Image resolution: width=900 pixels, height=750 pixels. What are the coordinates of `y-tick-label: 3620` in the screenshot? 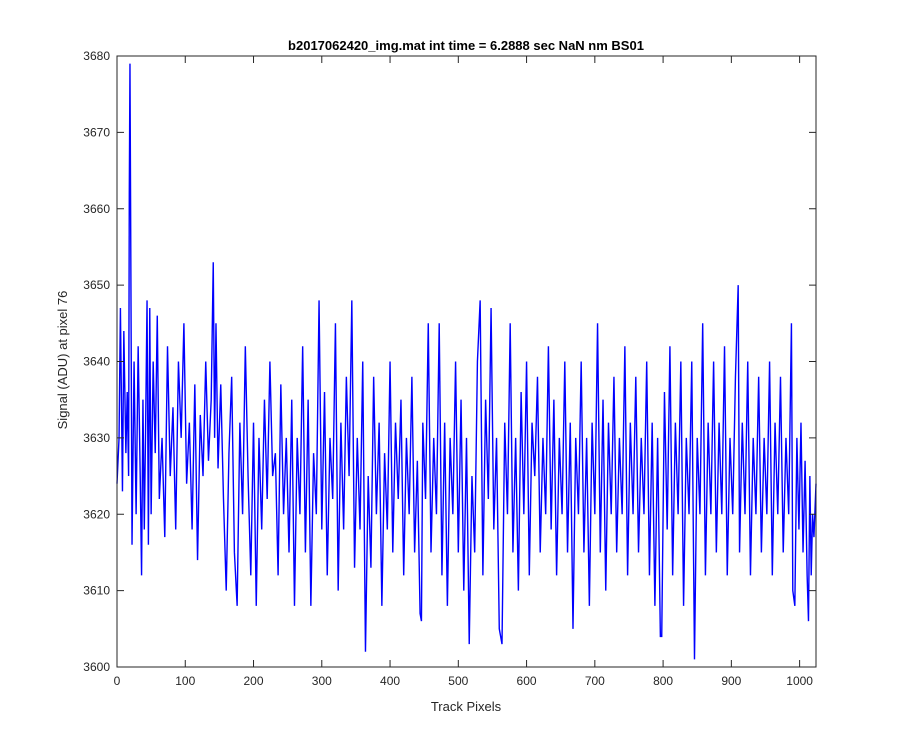 It's located at (96, 514).